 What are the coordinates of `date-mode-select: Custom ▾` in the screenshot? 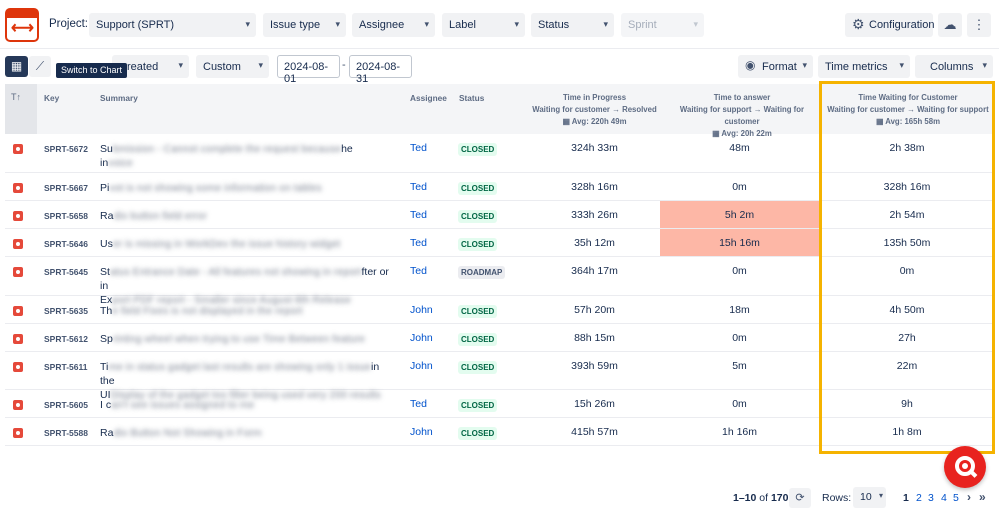 It's located at (232, 66).